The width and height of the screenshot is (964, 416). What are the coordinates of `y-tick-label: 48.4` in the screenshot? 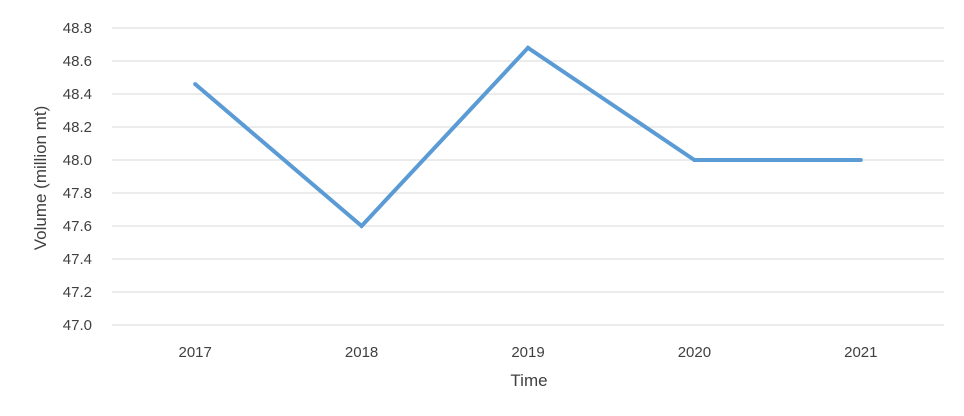 It's located at (77, 94).